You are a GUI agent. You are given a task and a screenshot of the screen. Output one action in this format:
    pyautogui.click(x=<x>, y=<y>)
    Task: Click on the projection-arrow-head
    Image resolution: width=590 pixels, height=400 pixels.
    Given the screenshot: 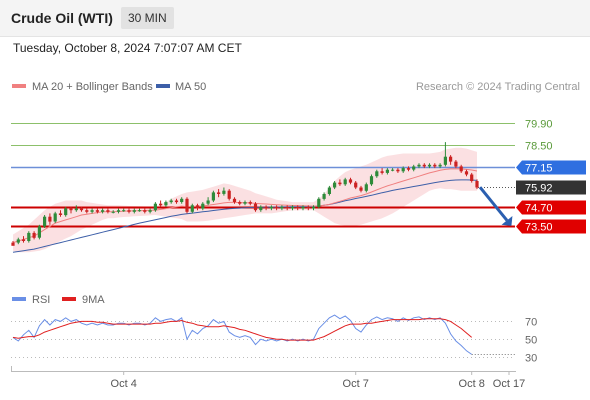 What is the action you would take?
    pyautogui.click(x=507, y=220)
    